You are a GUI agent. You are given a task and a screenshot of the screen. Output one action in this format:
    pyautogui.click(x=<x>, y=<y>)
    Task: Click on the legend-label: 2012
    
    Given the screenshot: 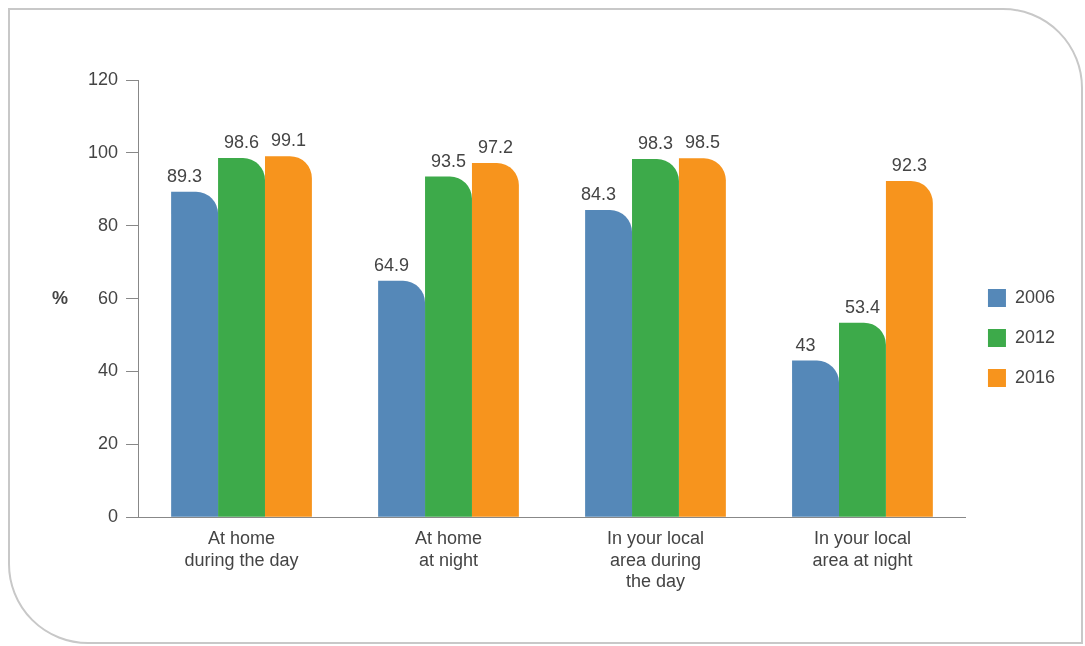 What is the action you would take?
    pyautogui.click(x=1034, y=336)
    